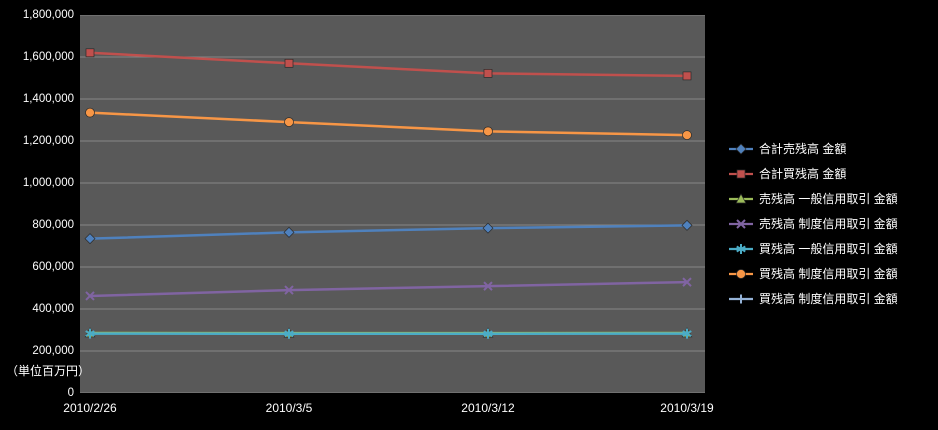  I want to click on legend-item: 売残高 制度信用取引 金額, so click(813, 223).